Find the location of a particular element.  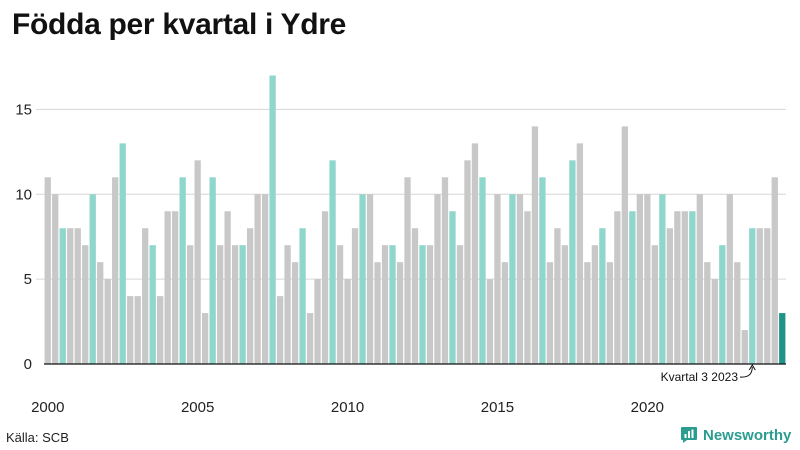

x-tick-label: 2010 is located at coordinates (347, 407).